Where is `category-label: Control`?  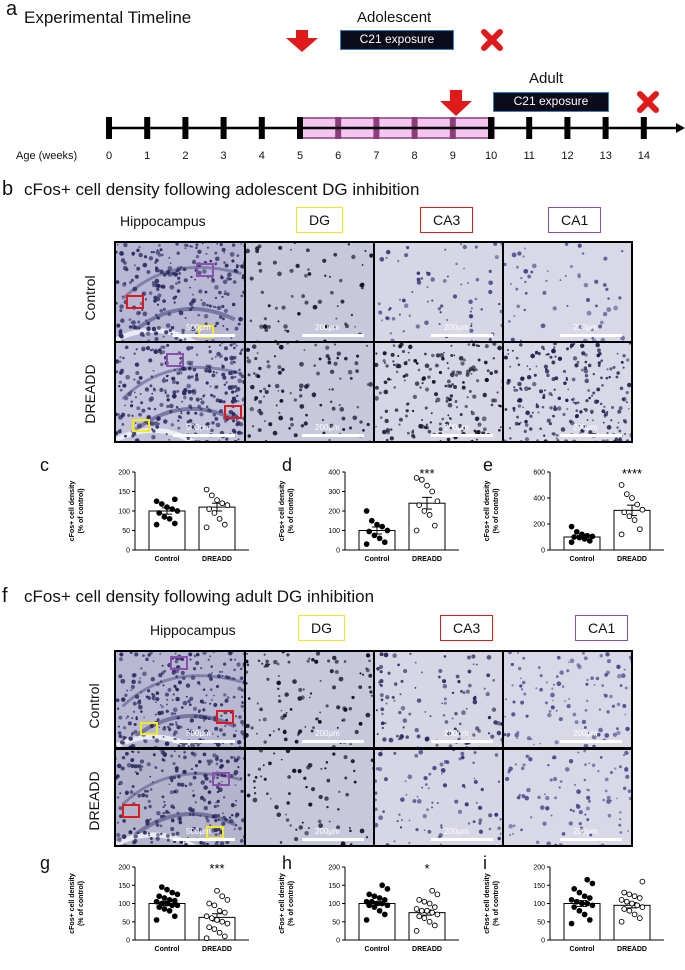 category-label: Control is located at coordinates (377, 949).